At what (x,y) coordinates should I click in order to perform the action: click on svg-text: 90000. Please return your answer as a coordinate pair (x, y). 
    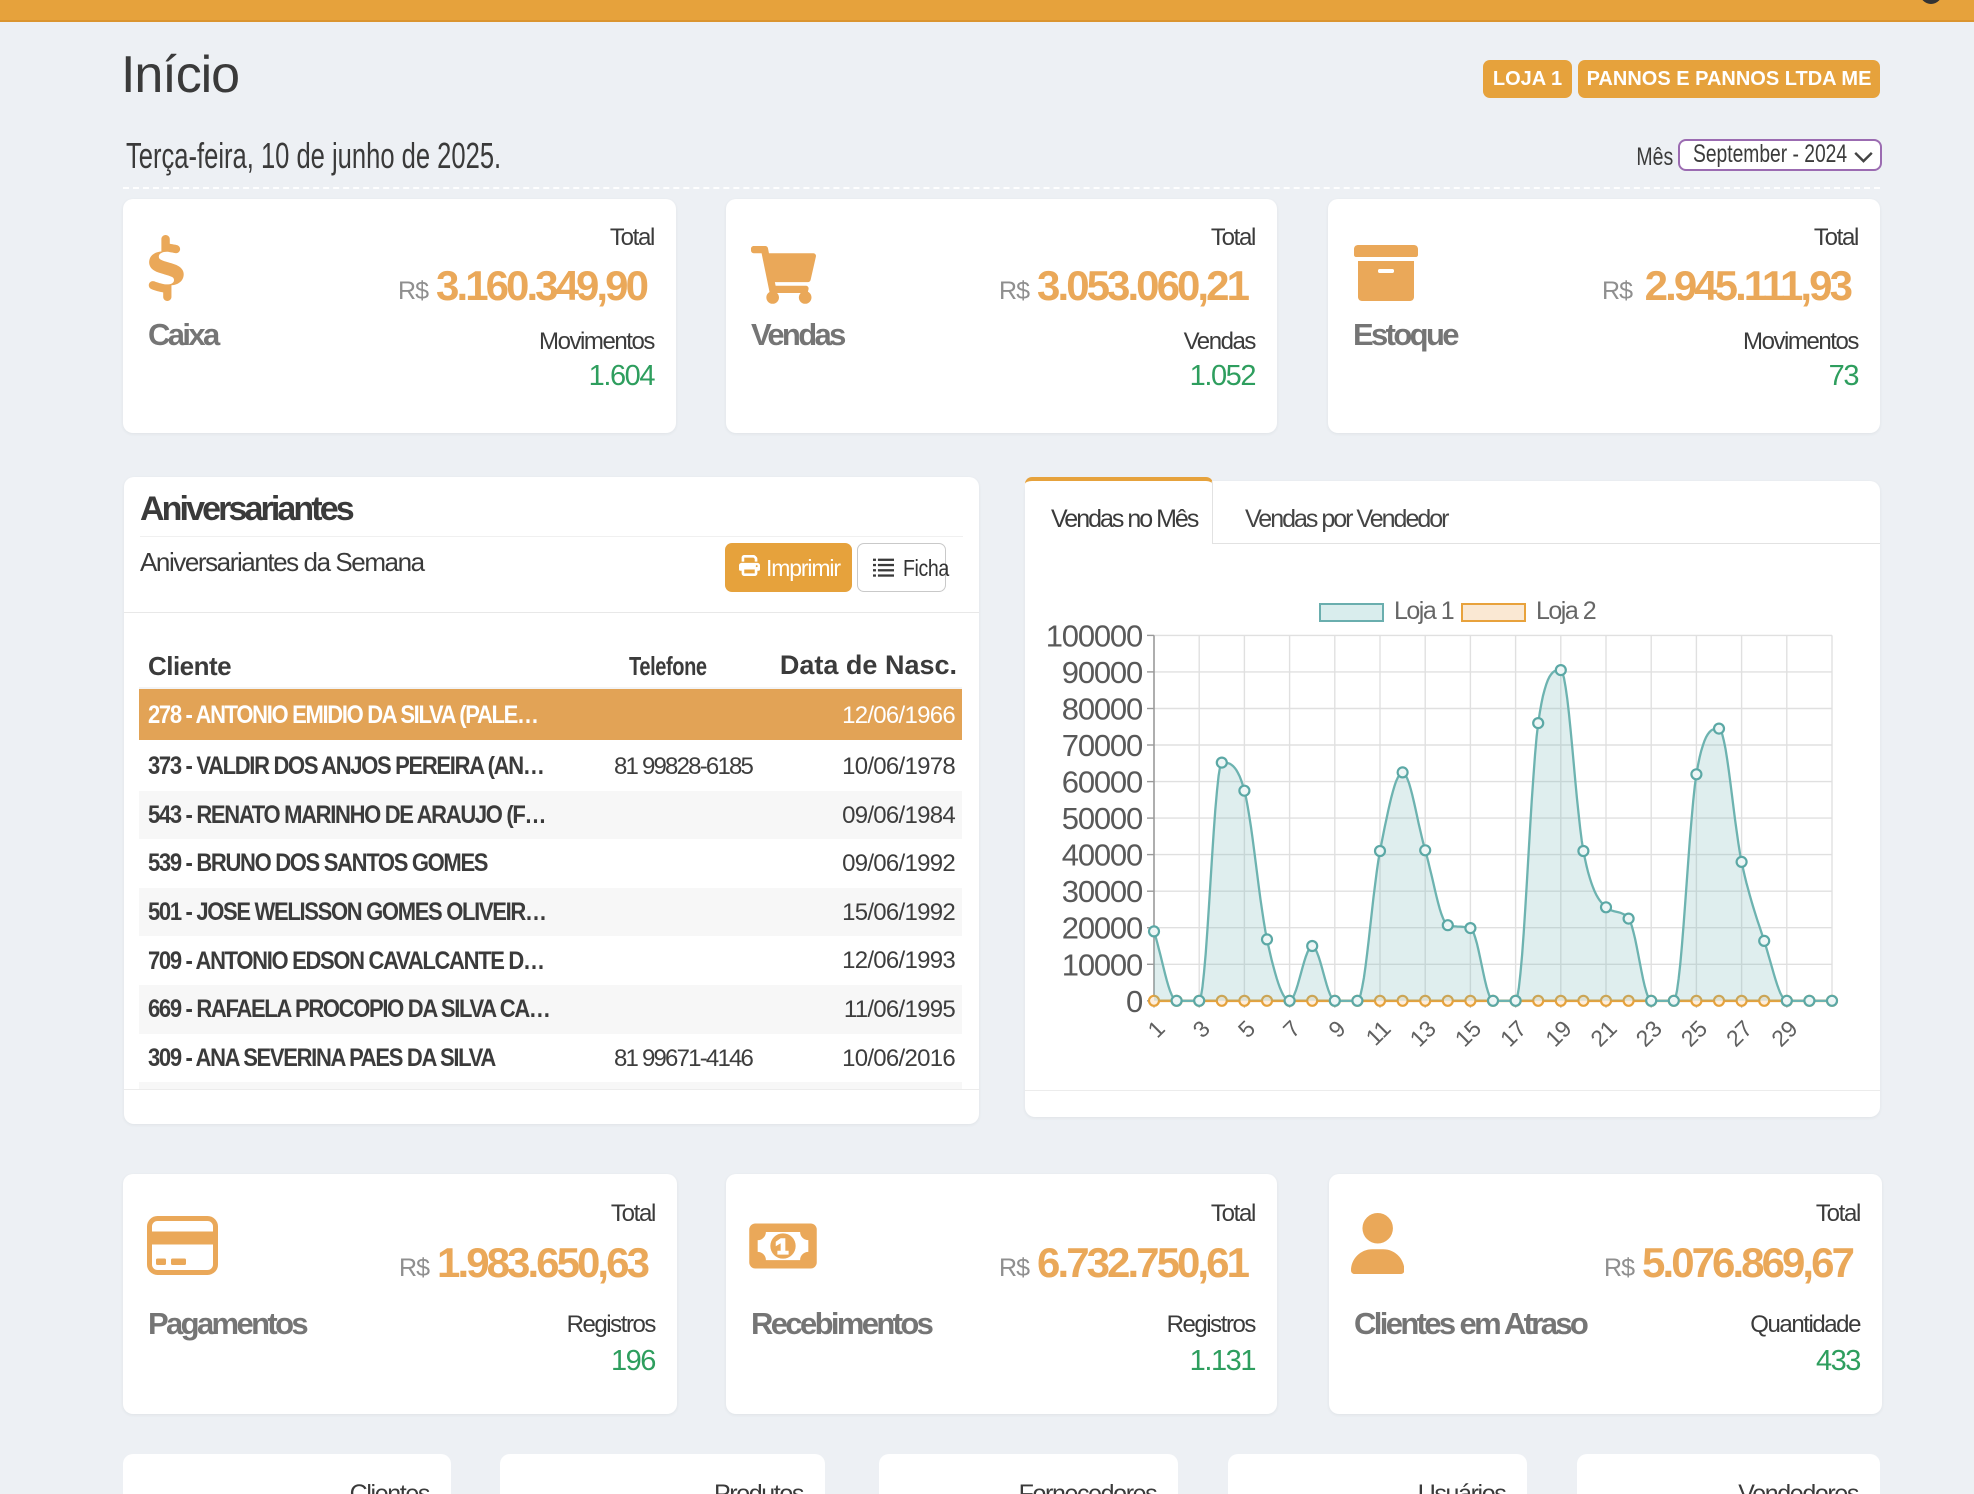
    Looking at the image, I should click on (1102, 672).